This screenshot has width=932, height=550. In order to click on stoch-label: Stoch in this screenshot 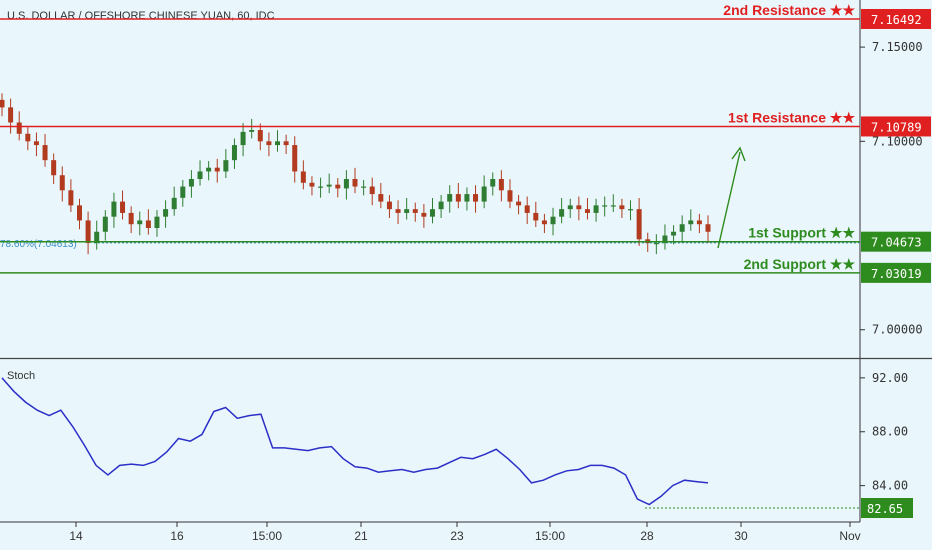, I will do `click(21, 376)`.